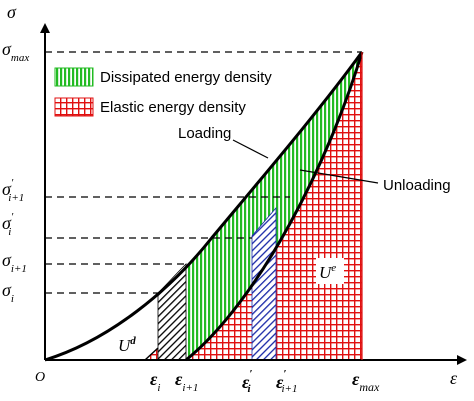  Describe the element at coordinates (8, 224) in the screenshot. I see `y-tick-sigma-prime-i: σ′ i` at that location.